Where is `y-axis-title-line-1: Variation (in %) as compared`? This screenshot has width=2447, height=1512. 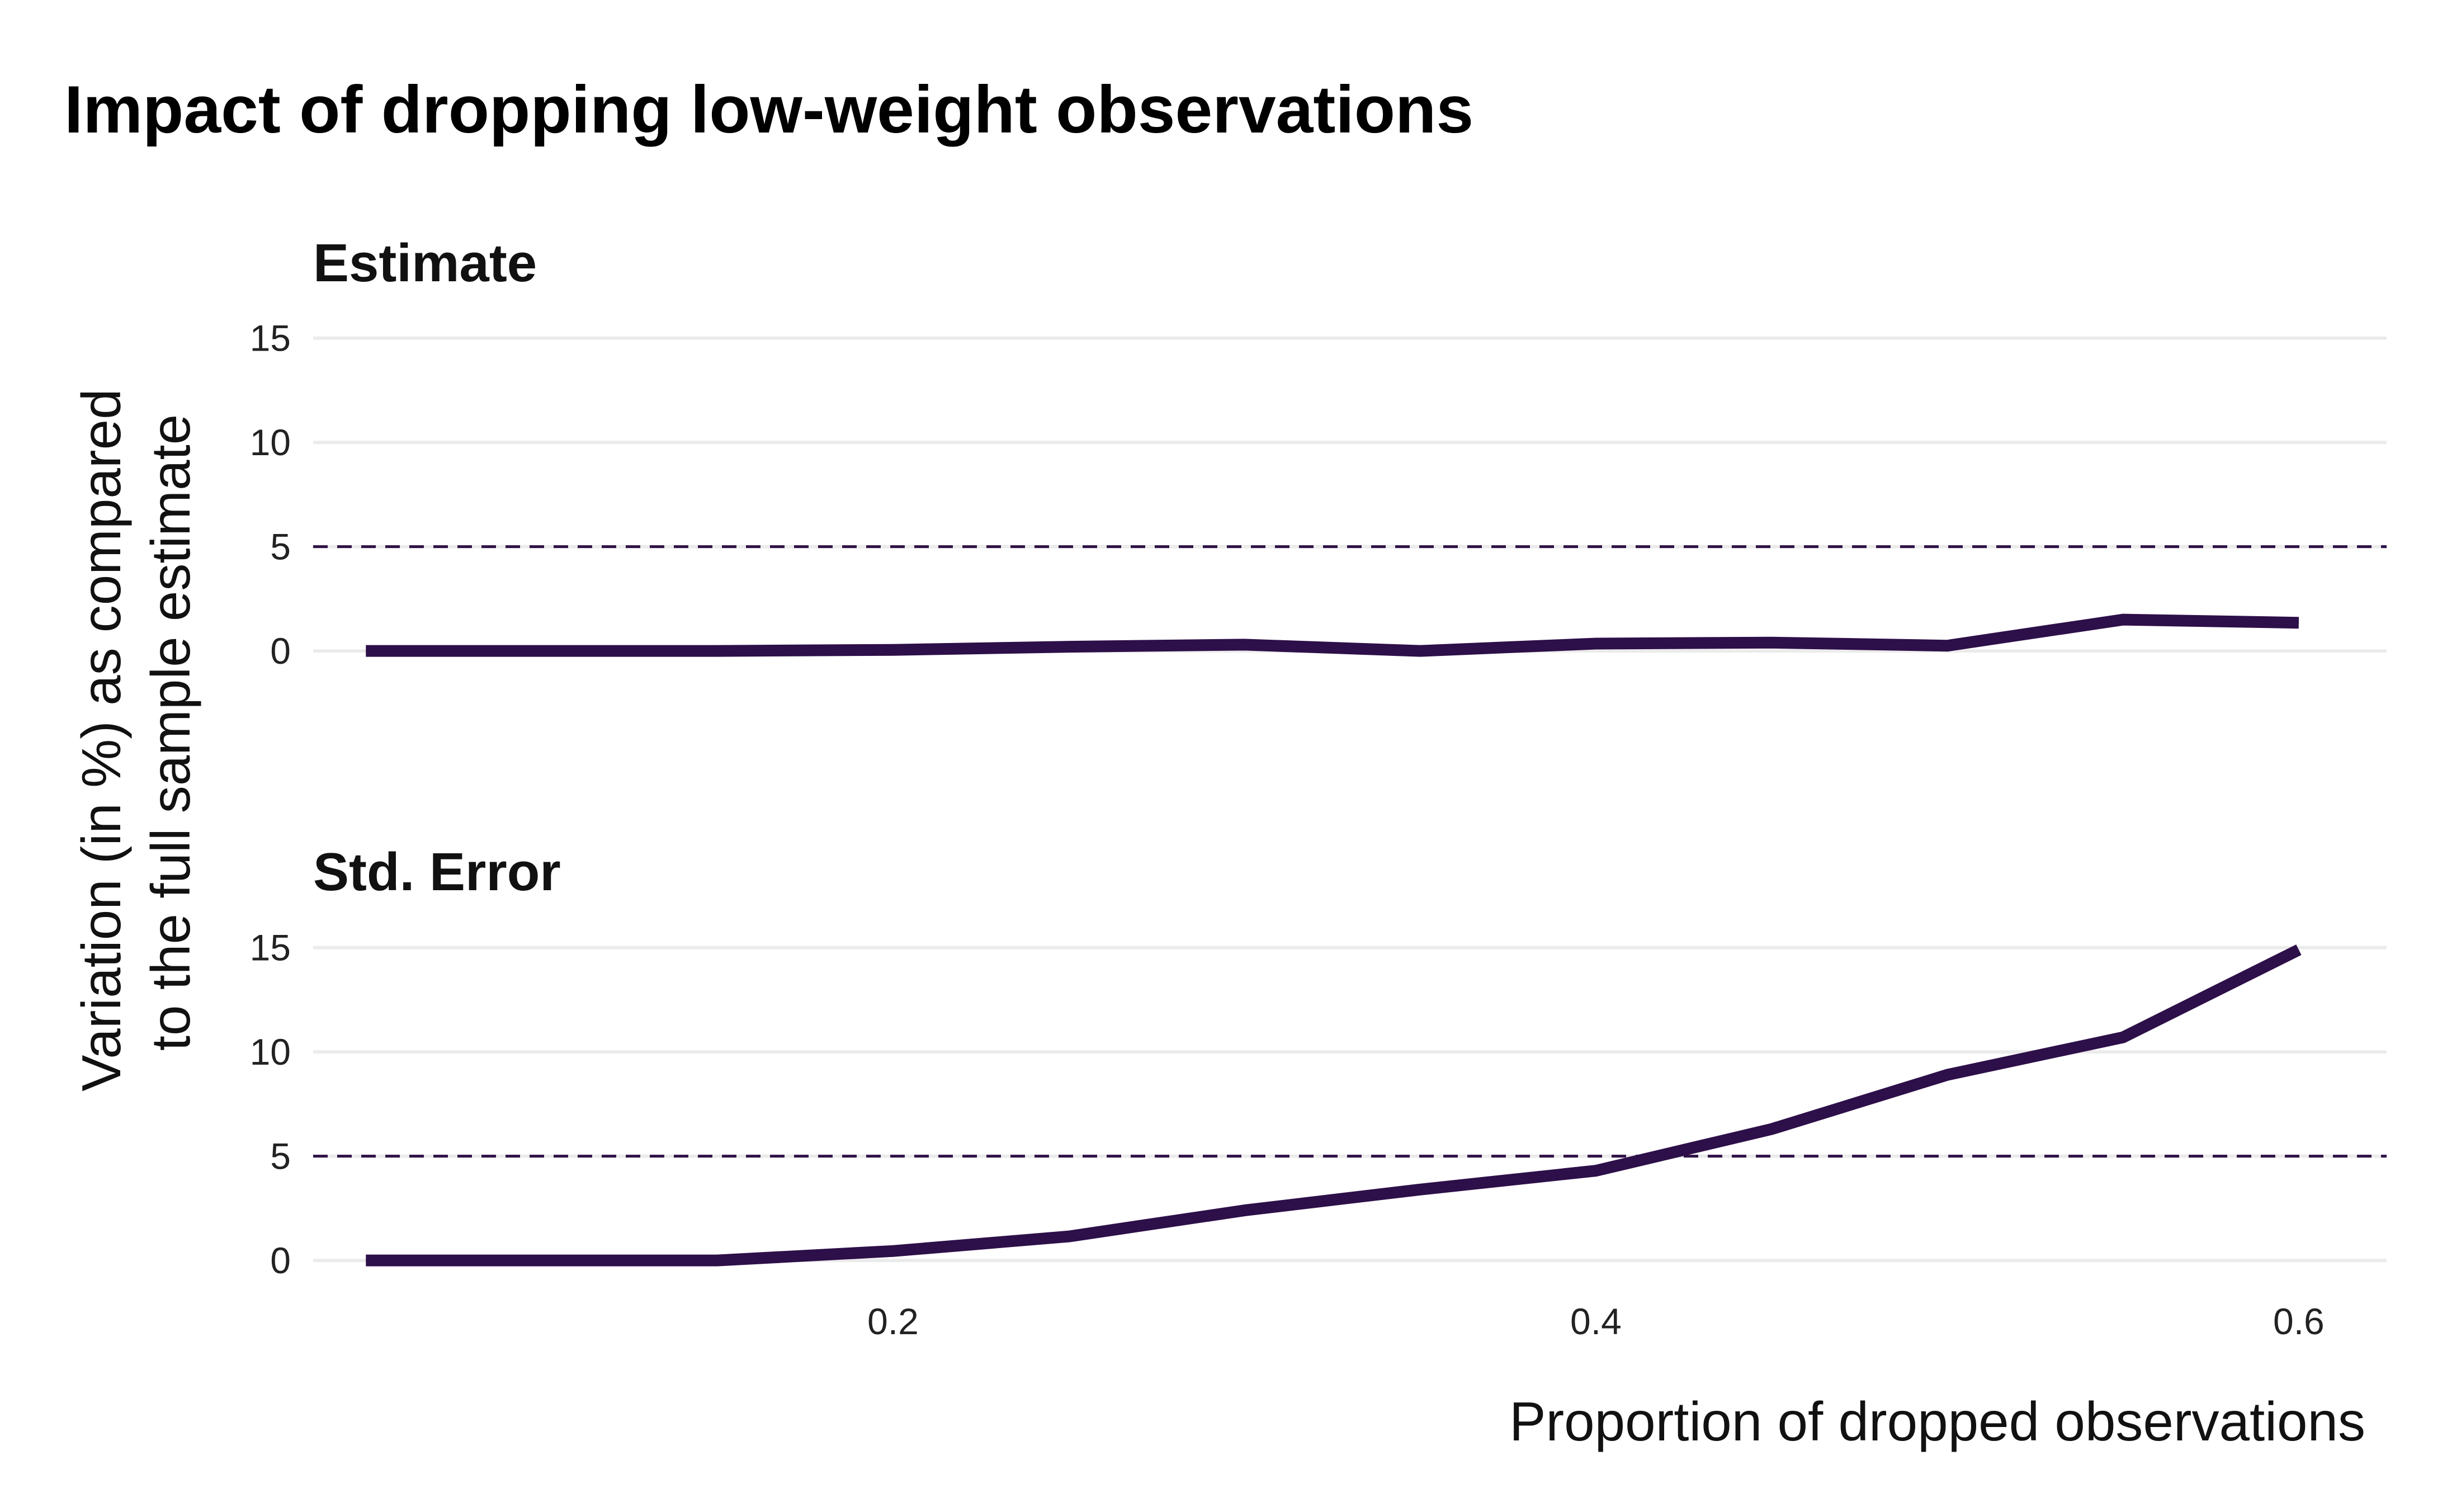
y-axis-title-line-1: Variation (in %) as compared is located at coordinates (101, 740).